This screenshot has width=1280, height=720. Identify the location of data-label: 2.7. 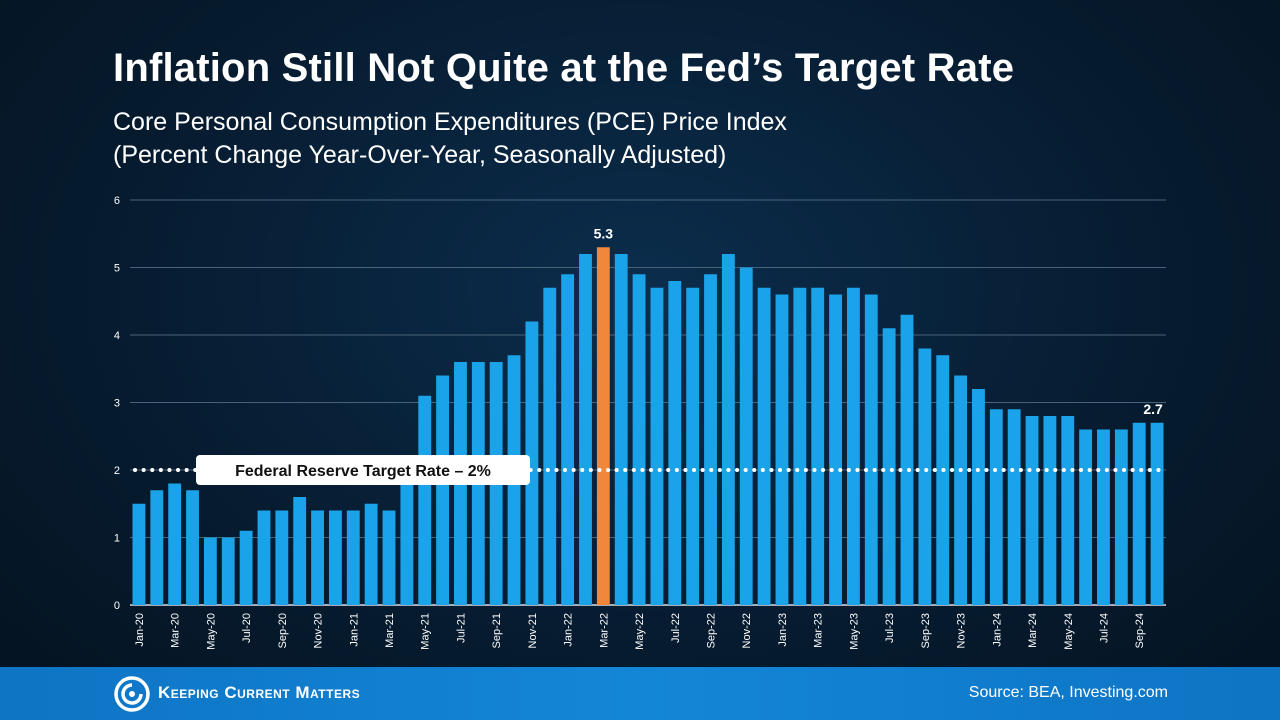
(1153, 409).